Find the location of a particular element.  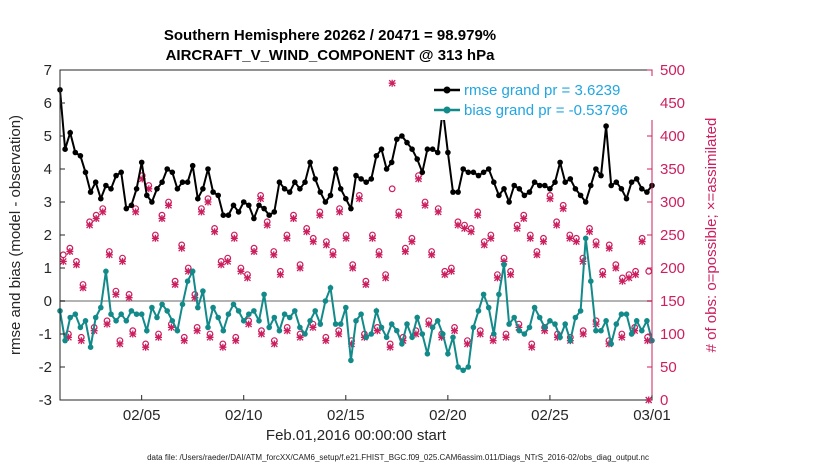

right-tick-label: 450 is located at coordinates (672, 103).